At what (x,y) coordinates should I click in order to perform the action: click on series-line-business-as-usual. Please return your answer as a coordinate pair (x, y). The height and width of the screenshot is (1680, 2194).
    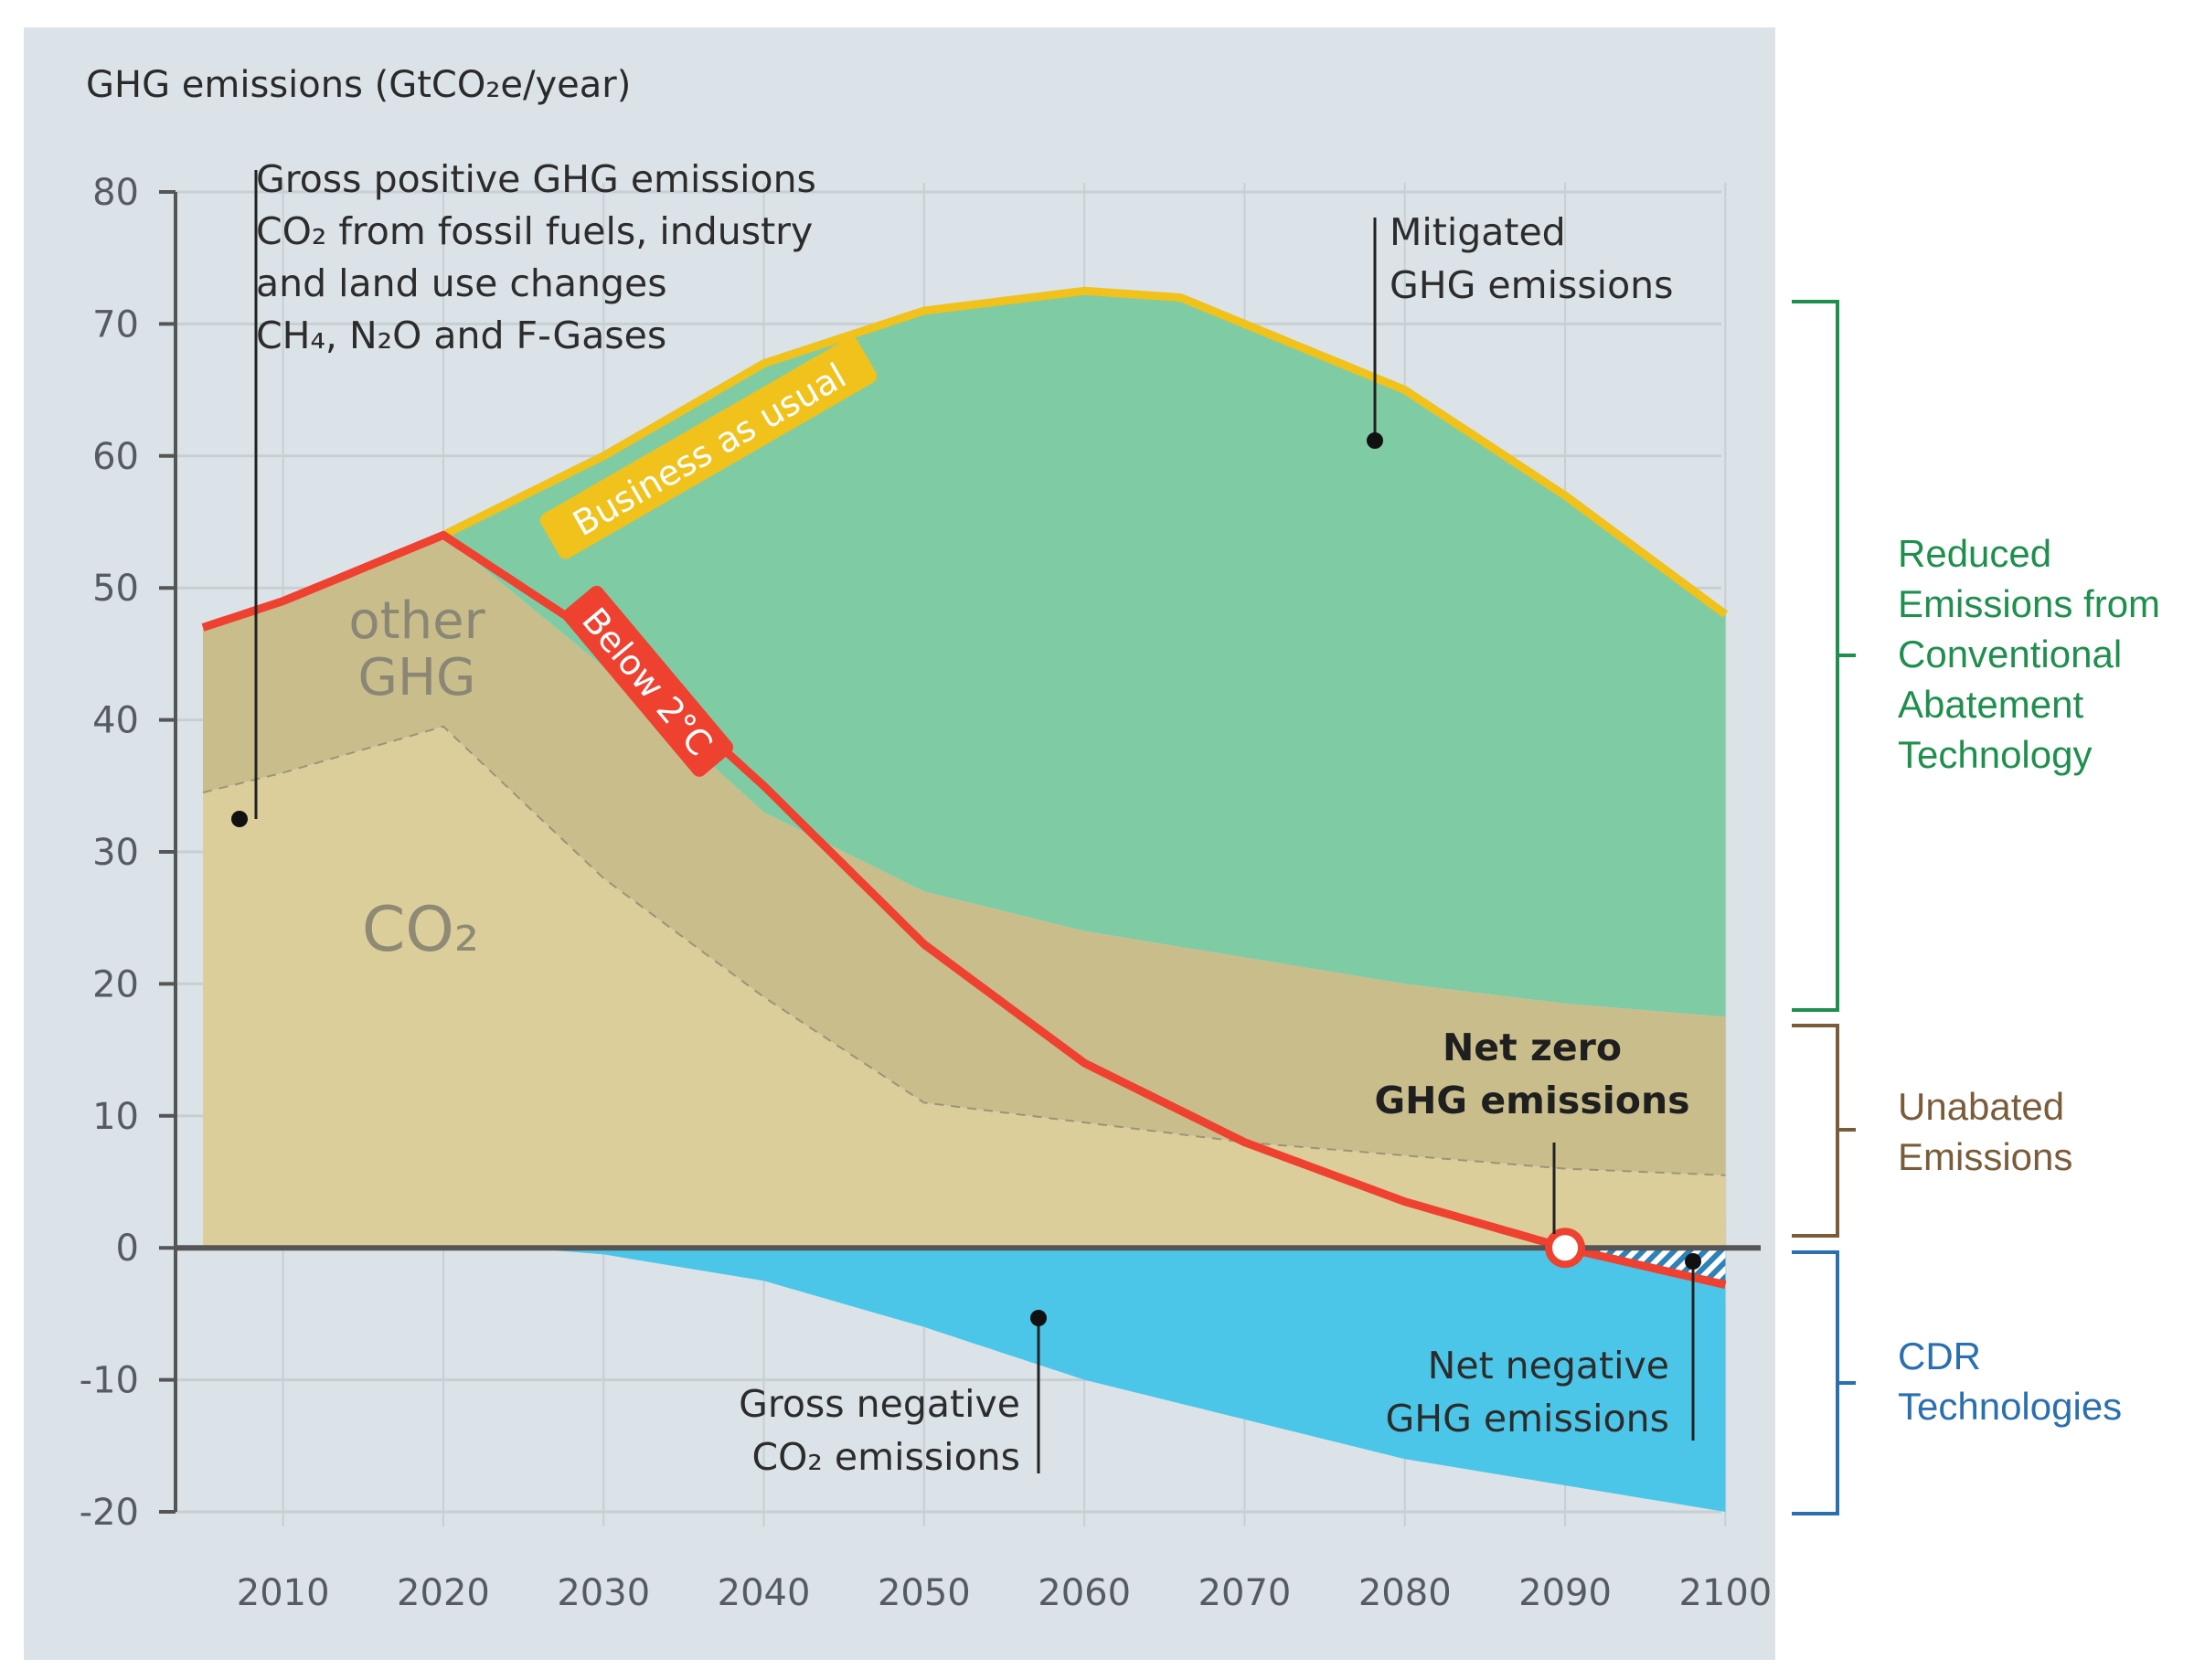
    Looking at the image, I should click on (1085, 452).